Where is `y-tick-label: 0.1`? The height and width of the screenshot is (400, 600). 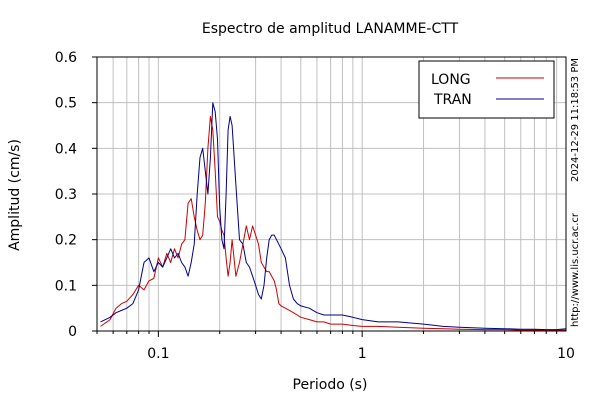 y-tick-label: 0.1 is located at coordinates (66, 286).